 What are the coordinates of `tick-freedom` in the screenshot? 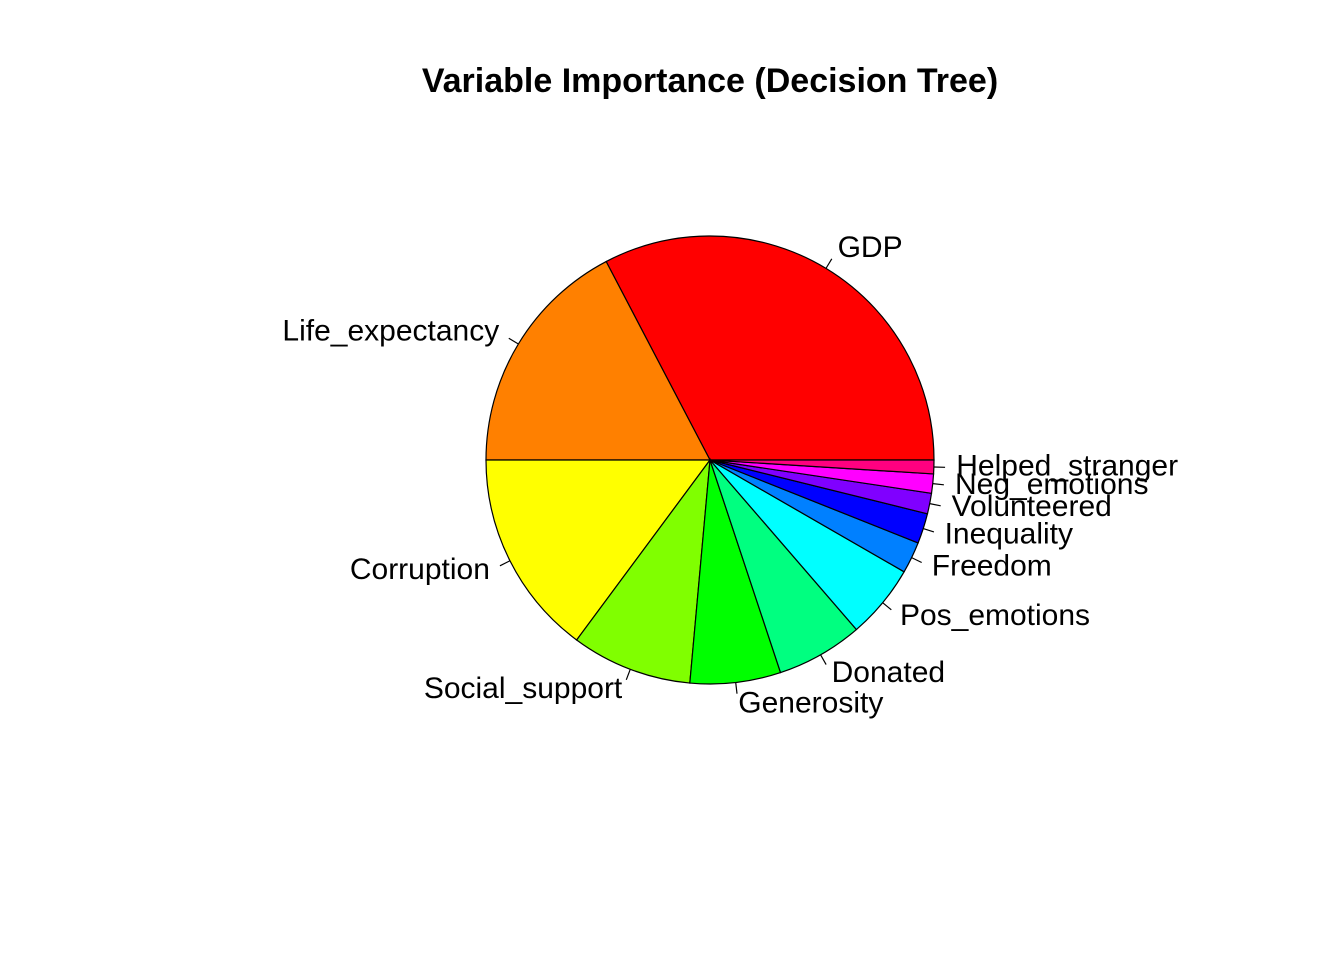 It's located at (916, 560).